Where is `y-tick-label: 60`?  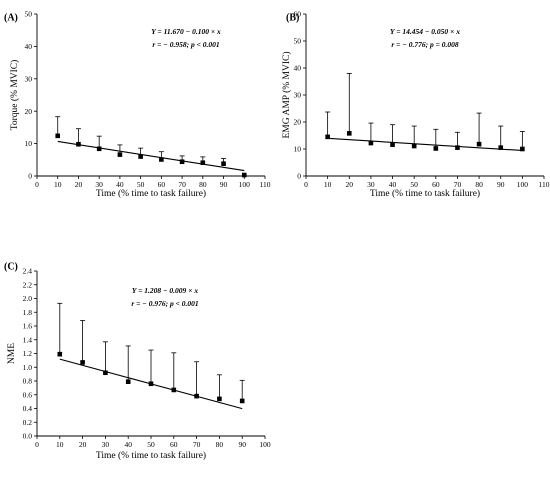 y-tick-label: 60 is located at coordinates (298, 14).